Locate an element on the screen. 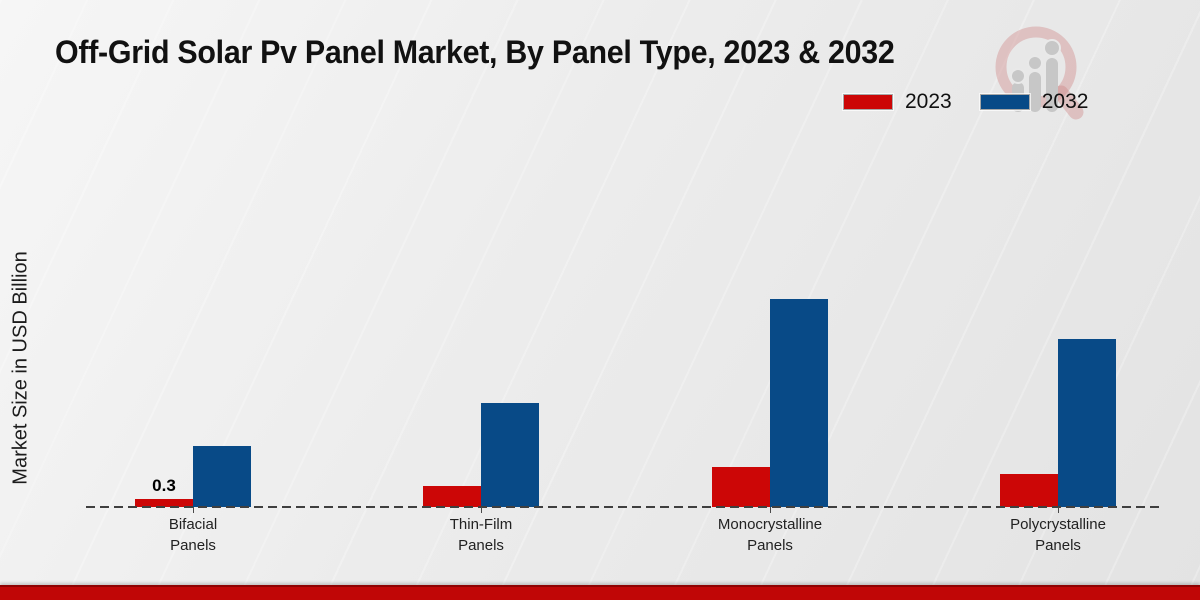 This screenshot has width=1200, height=600. bar-2032-monocrystalline-panels is located at coordinates (799, 403).